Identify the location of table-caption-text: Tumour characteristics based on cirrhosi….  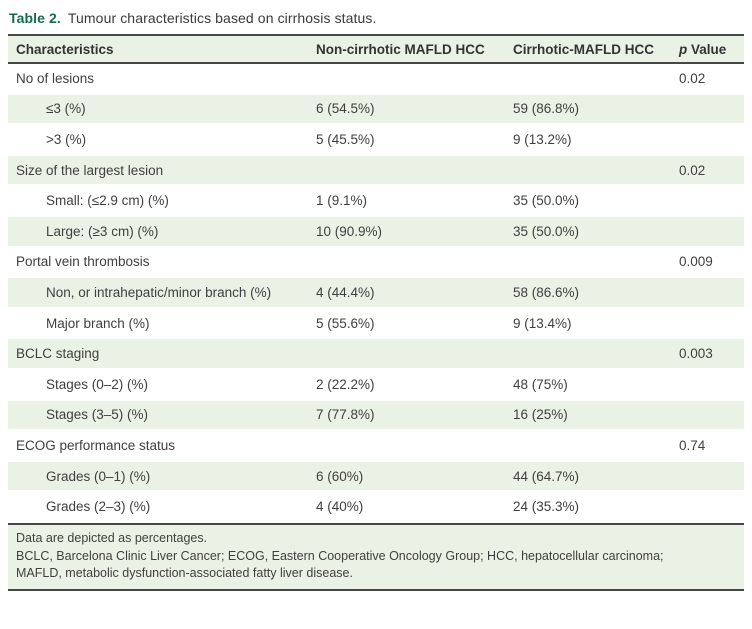
(222, 18).